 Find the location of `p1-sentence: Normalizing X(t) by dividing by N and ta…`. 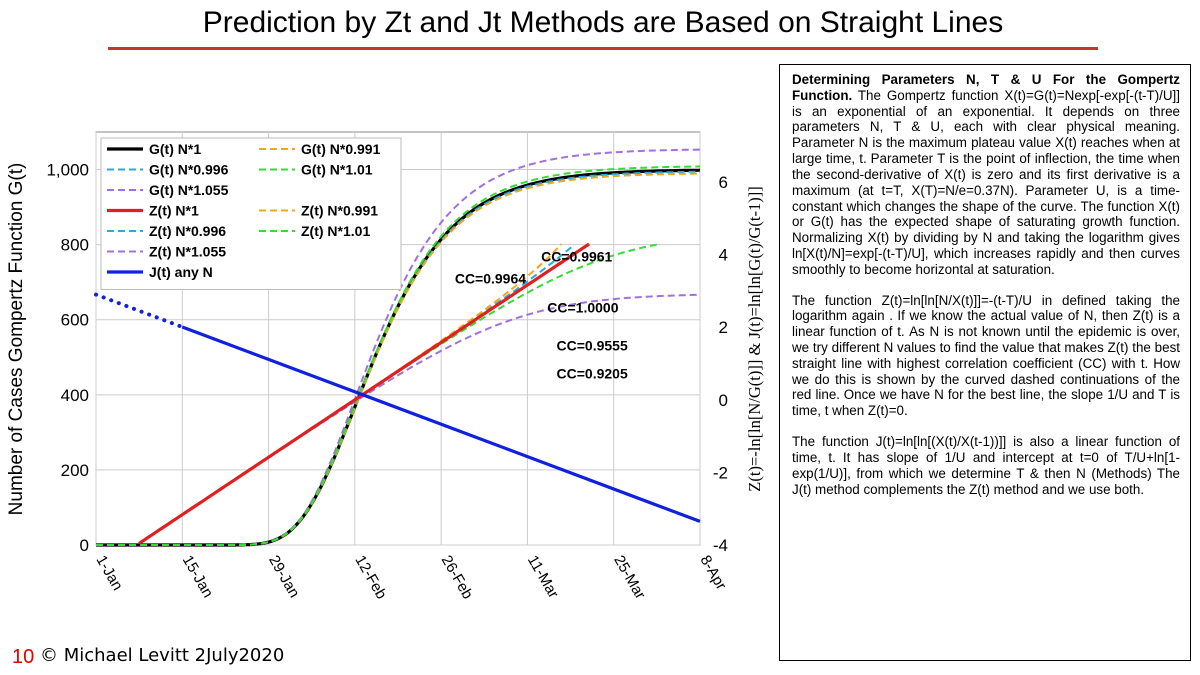

p1-sentence: Normalizing X(t) by dividing by N and ta… is located at coordinates (986, 253).